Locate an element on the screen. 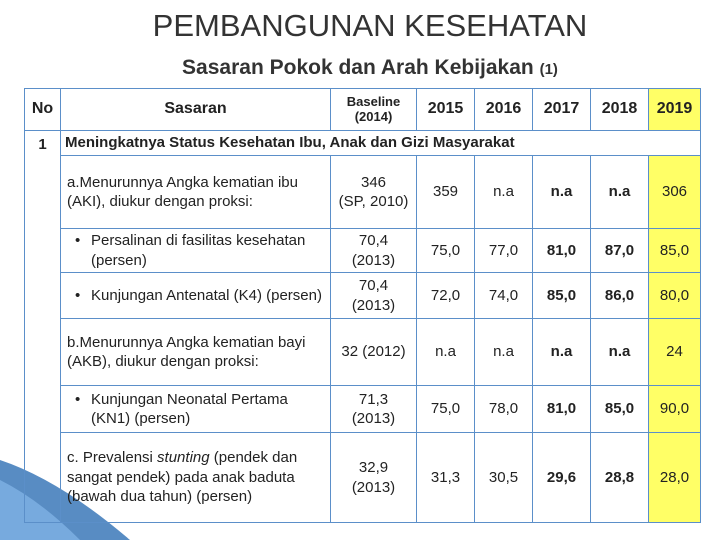 The width and height of the screenshot is (720, 540). label-part: stunting is located at coordinates (183, 458).